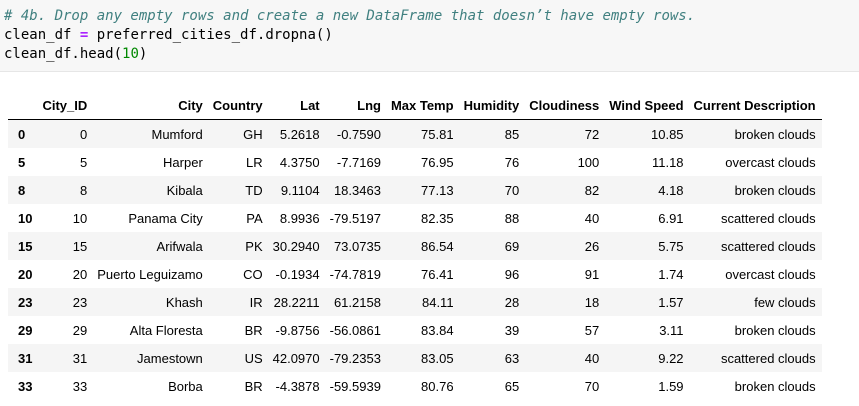  What do you see at coordinates (63, 54) in the screenshot?
I see `code-call: clean_df.head(` at bounding box center [63, 54].